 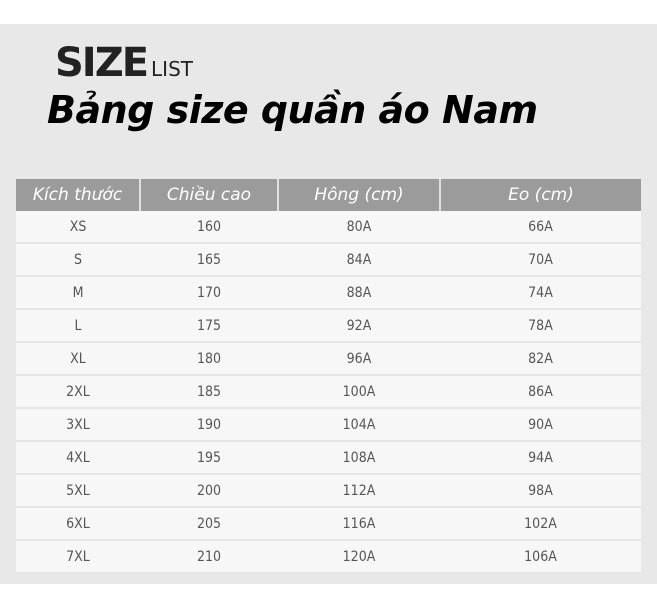 I want to click on table-cell: 205, so click(x=209, y=524).